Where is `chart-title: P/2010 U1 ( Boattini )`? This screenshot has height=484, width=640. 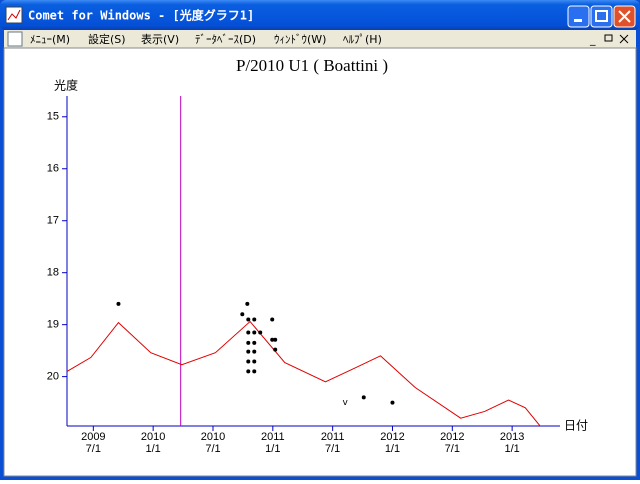 chart-title: P/2010 U1 ( Boattini ) is located at coordinates (312, 65).